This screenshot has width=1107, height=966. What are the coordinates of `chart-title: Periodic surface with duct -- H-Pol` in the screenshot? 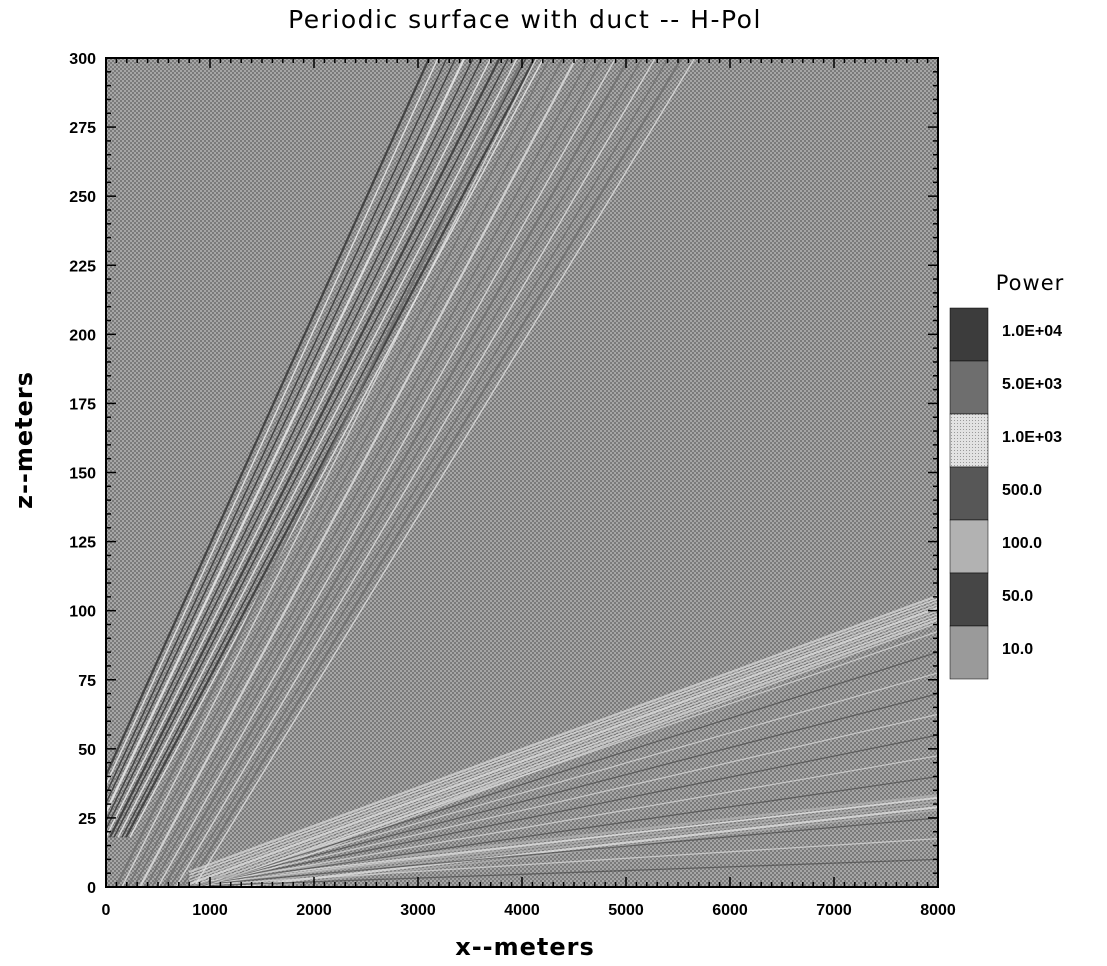 It's located at (525, 19).